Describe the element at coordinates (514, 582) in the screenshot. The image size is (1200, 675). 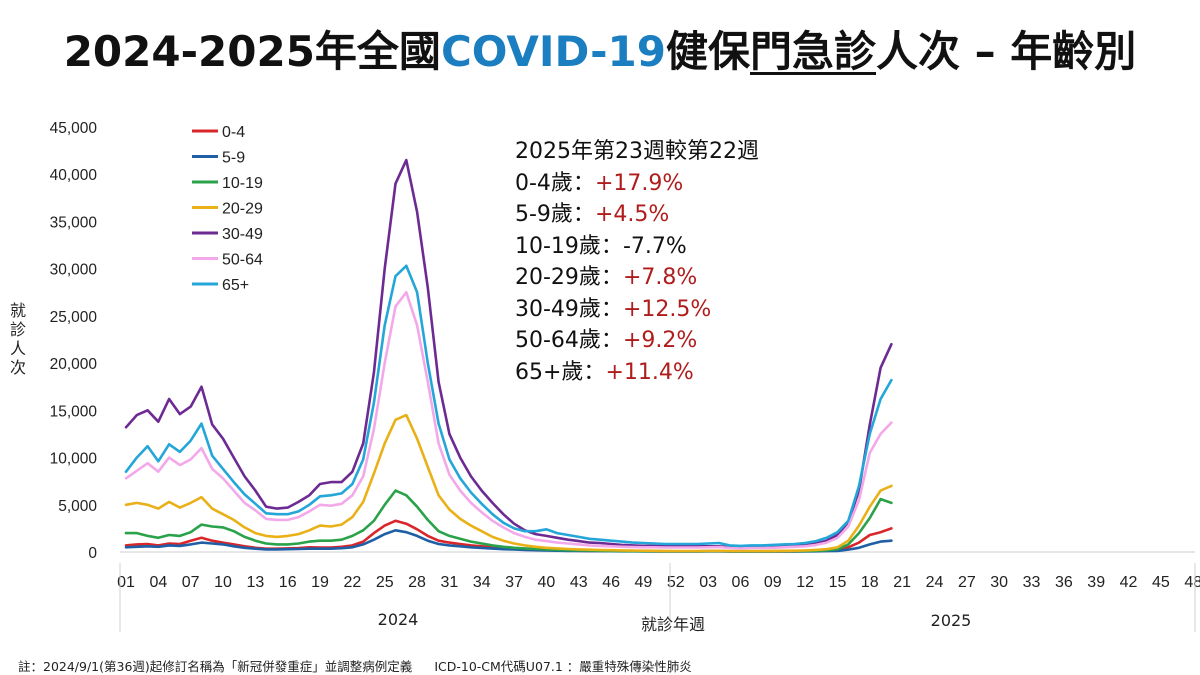
I see `x-tick-label: 37` at that location.